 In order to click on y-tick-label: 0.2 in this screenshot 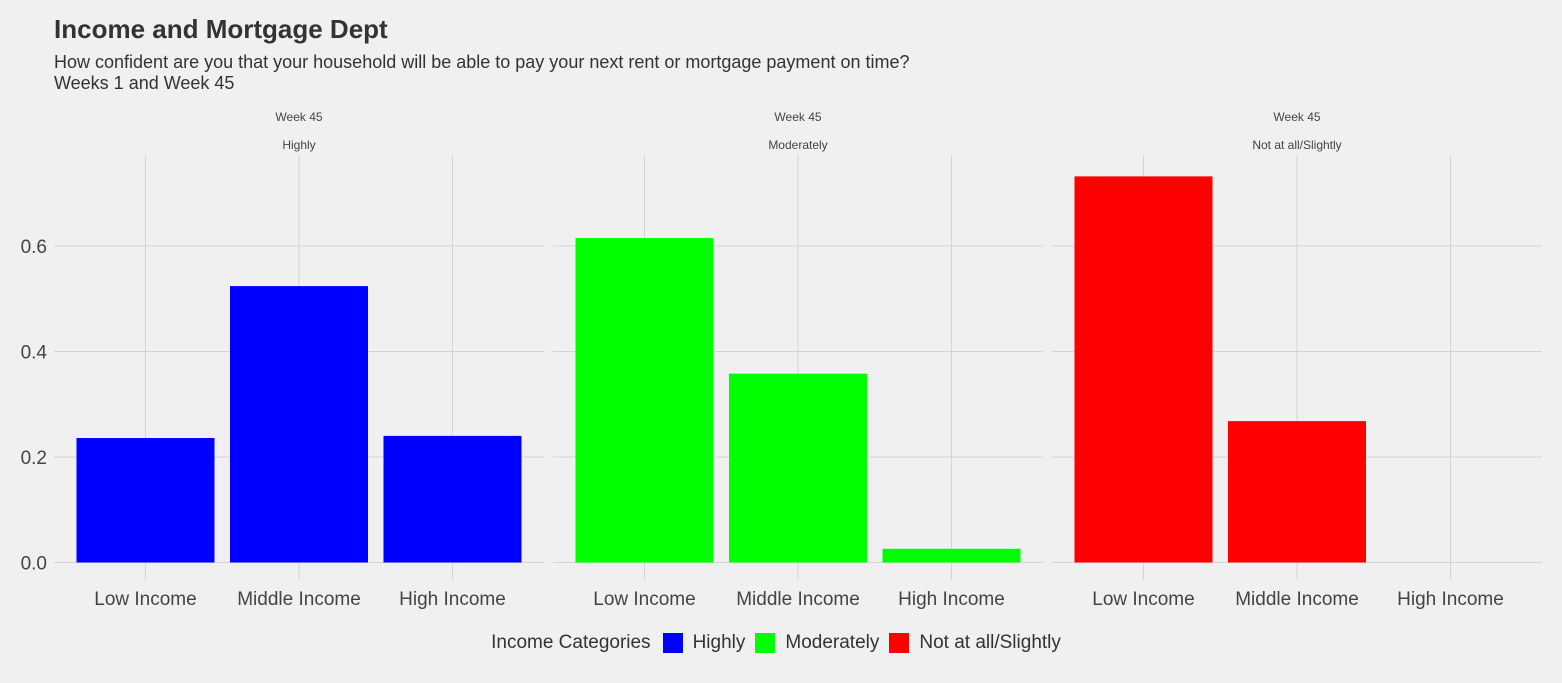, I will do `click(34, 458)`.